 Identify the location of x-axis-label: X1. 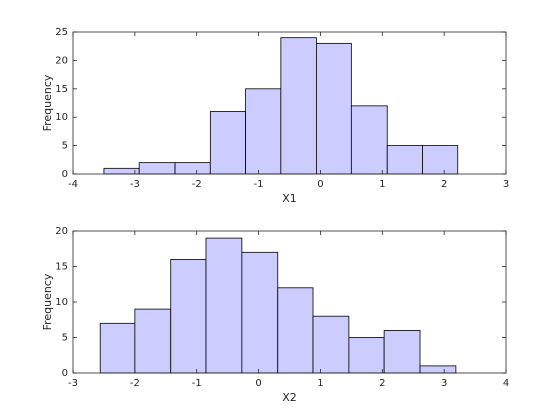
(289, 198).